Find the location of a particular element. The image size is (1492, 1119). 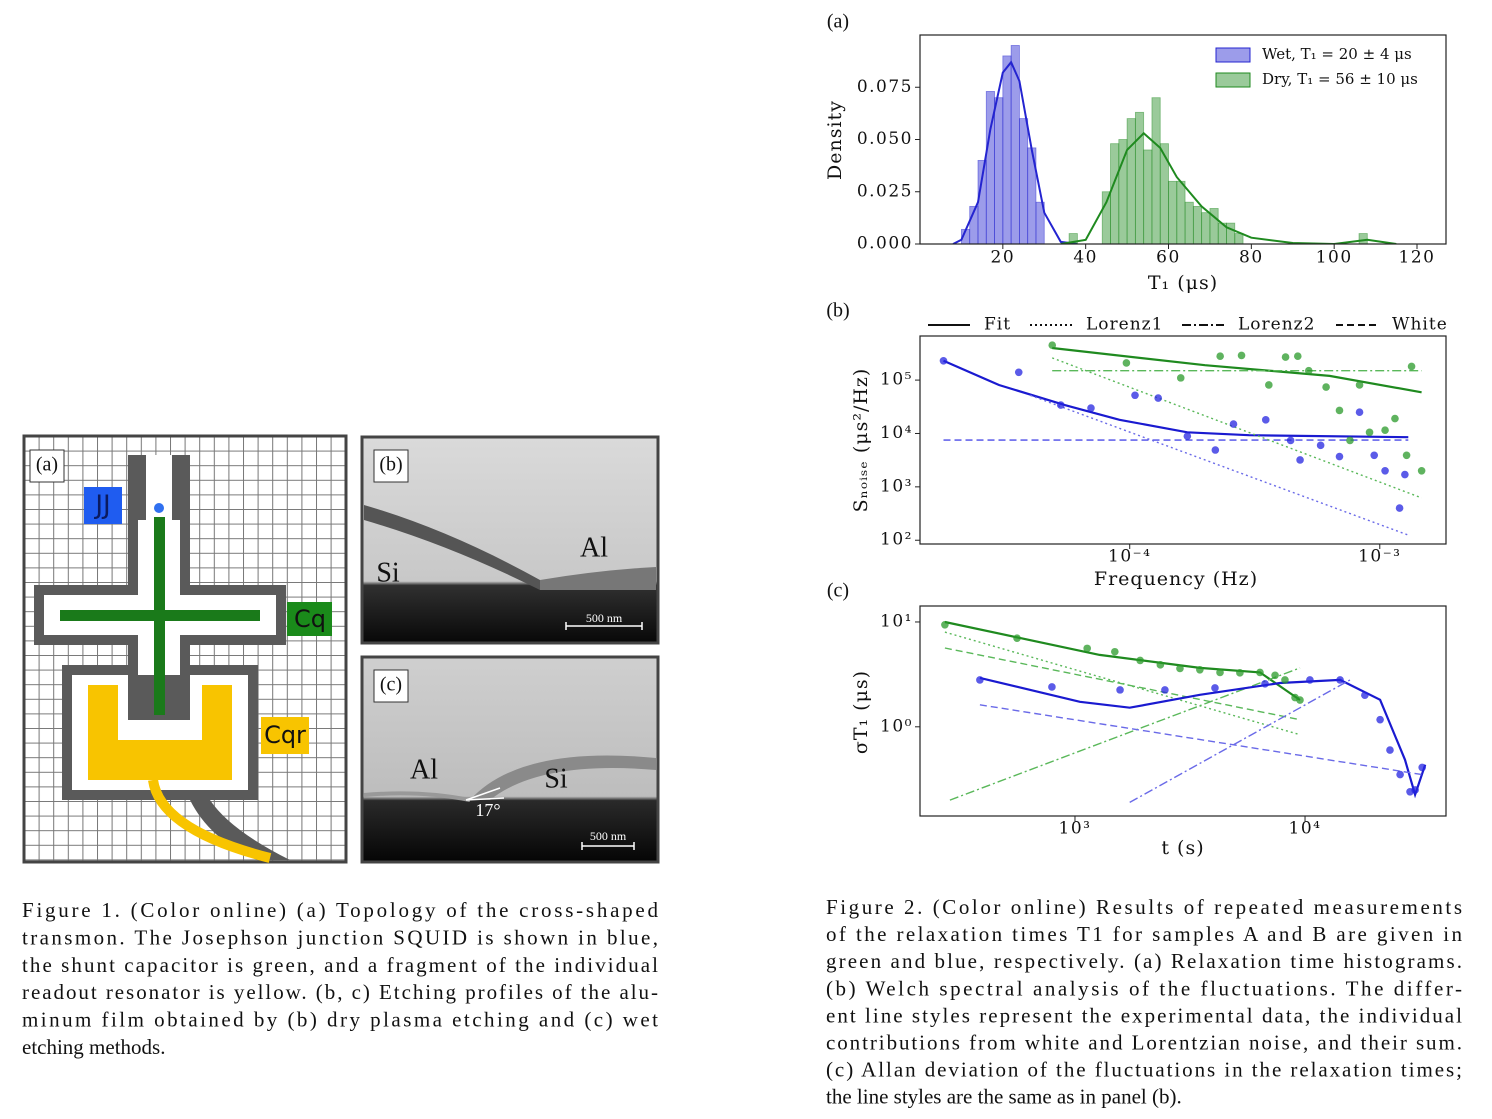

x-axis-label: T₁ (μs) is located at coordinates (1183, 283).